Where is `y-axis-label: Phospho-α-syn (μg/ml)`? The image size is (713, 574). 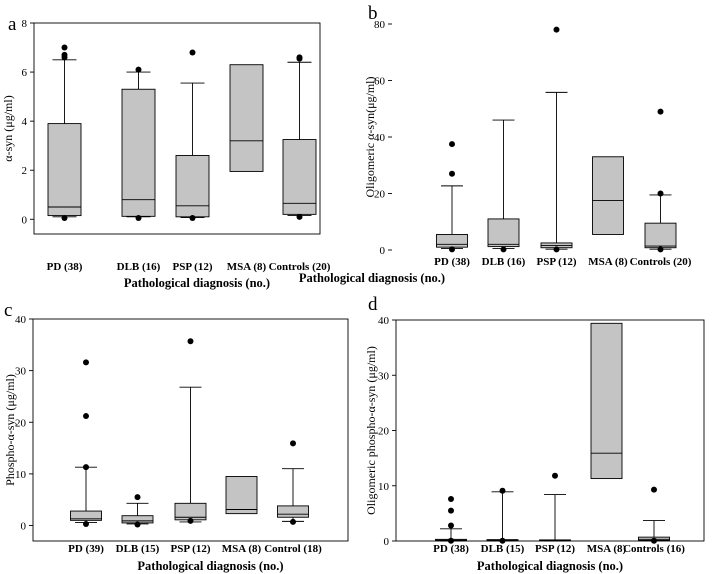
y-axis-label: Phospho-α-syn (μg/ml) is located at coordinates (10, 430).